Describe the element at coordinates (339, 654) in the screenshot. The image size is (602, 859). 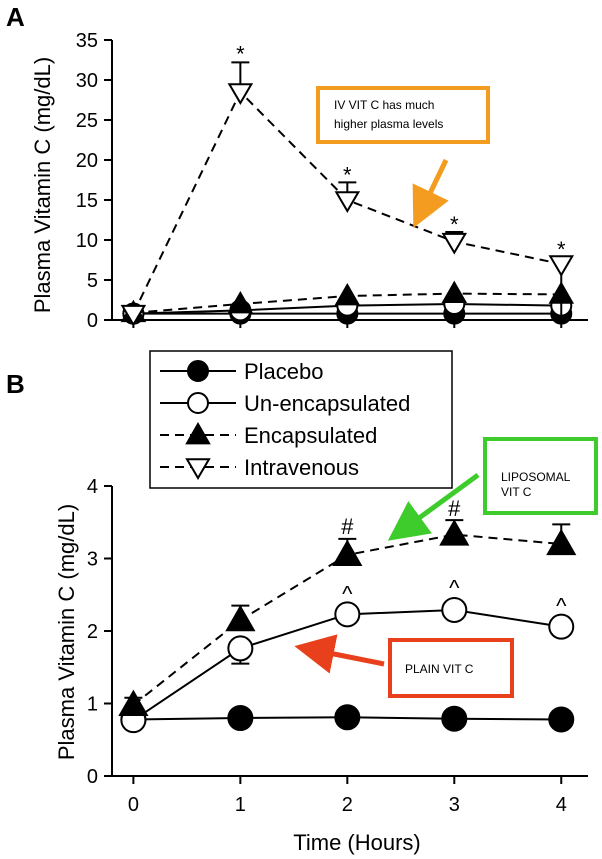
I see `plain-note-arrow` at that location.